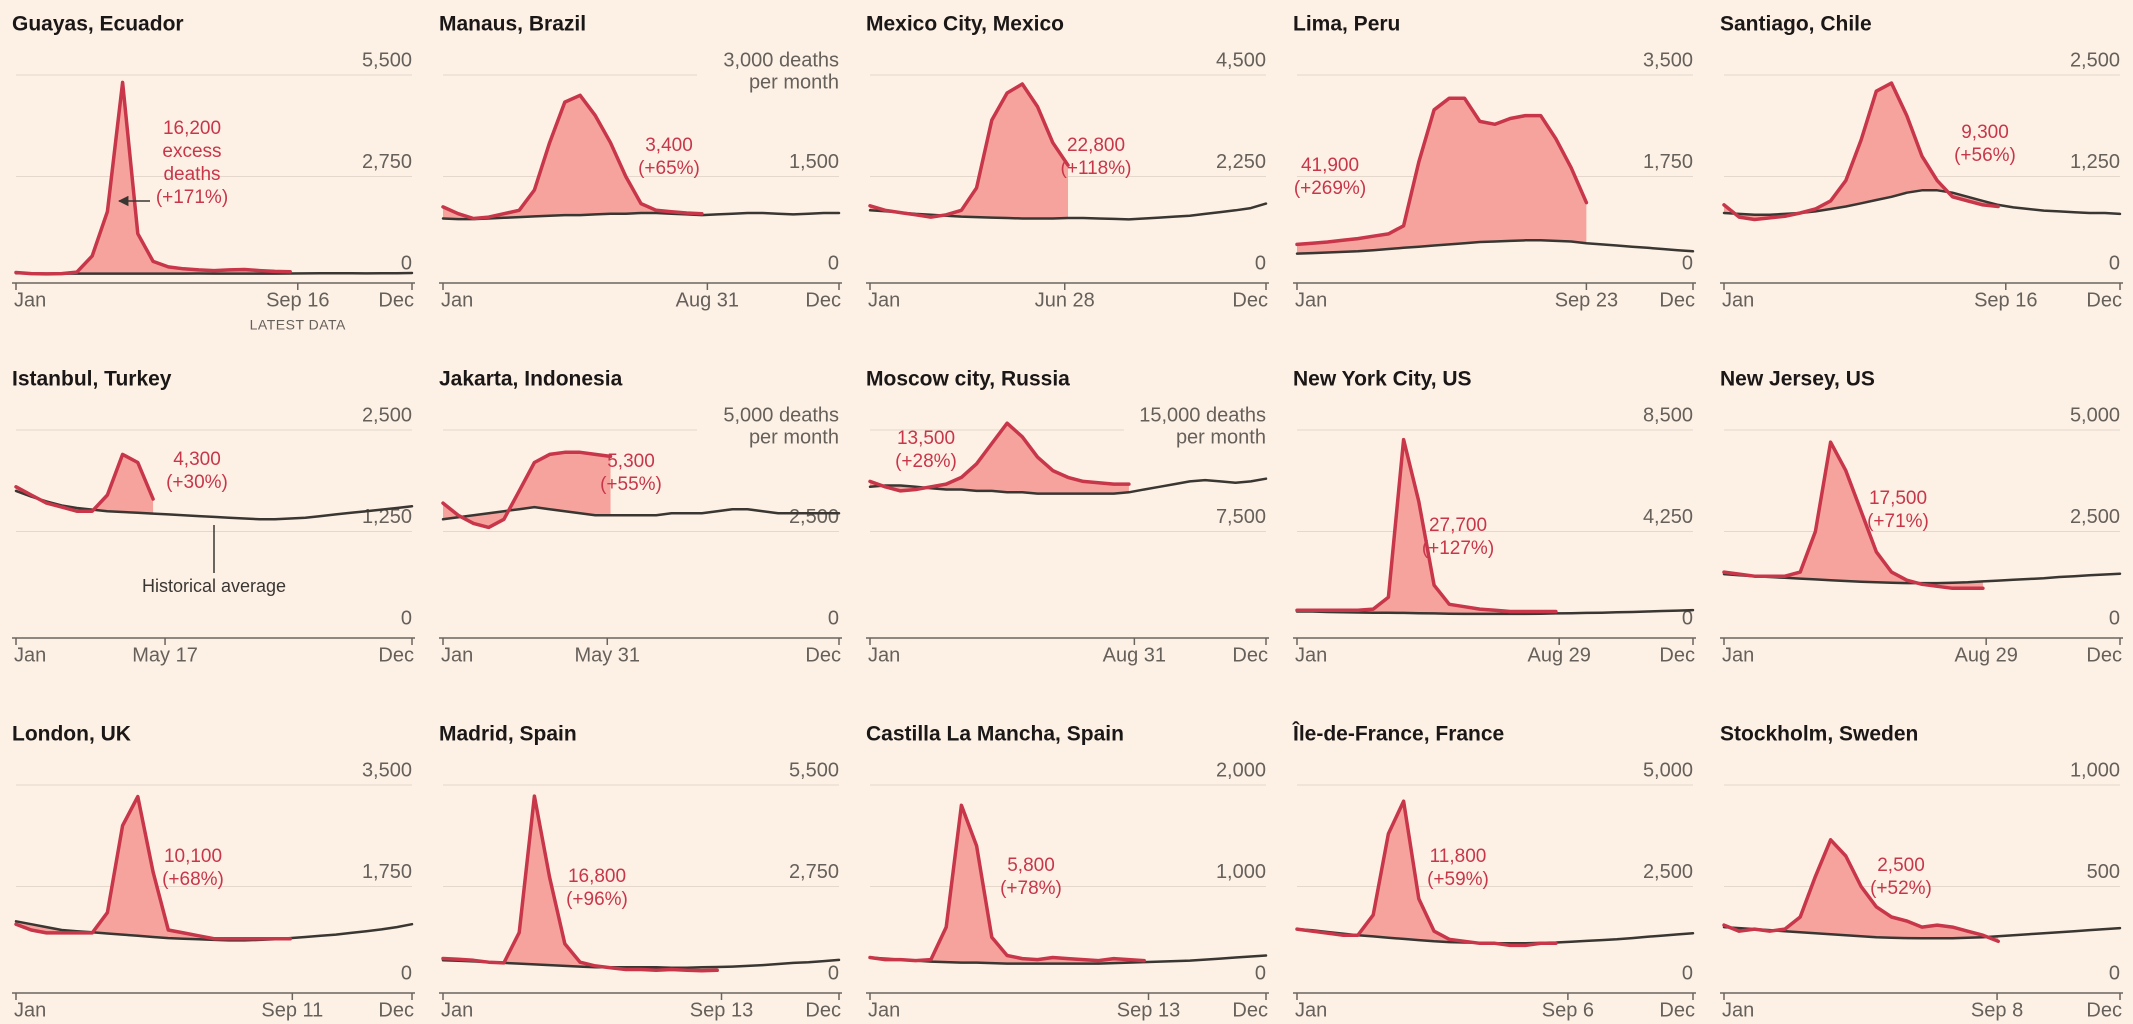  What do you see at coordinates (1096, 168) in the screenshot?
I see `annotation: (+118%)` at bounding box center [1096, 168].